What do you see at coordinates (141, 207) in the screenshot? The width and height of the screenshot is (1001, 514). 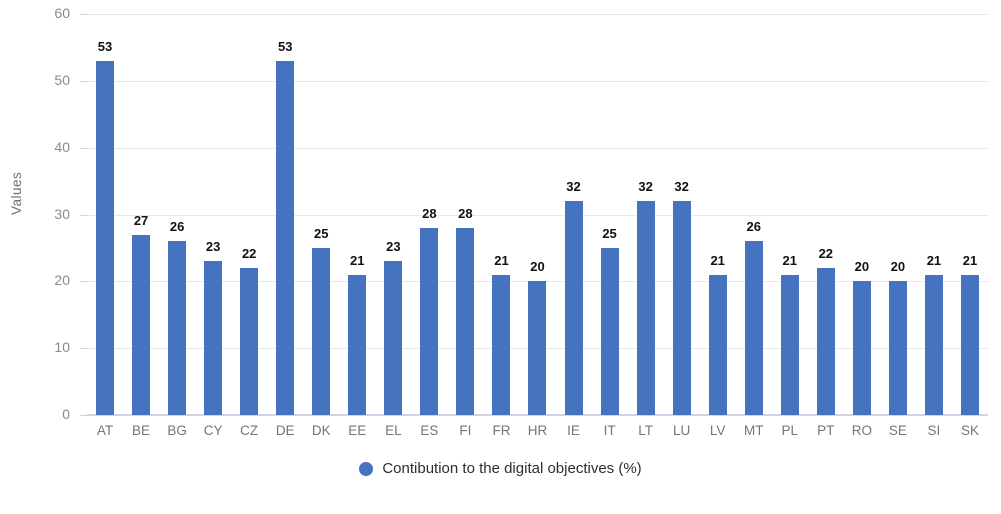 I see `bar-column-BE: 27` at bounding box center [141, 207].